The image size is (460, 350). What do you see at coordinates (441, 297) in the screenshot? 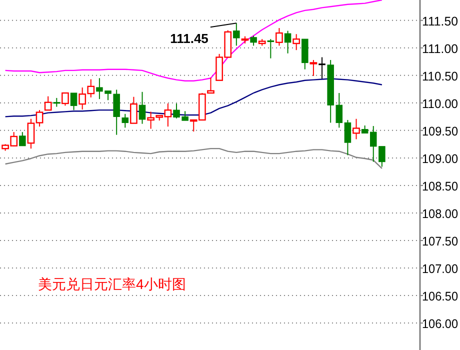
I see `y-tick-label: 106.50` at bounding box center [441, 297].